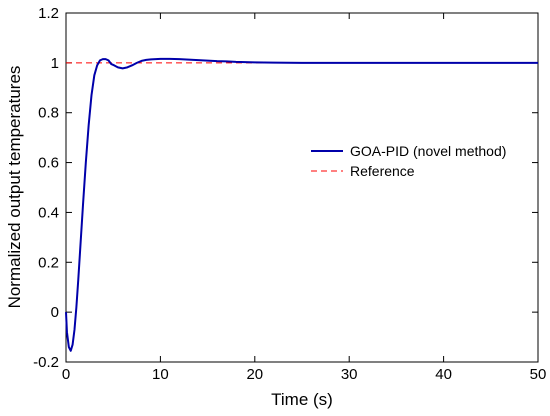 This screenshot has width=550, height=416. What do you see at coordinates (254, 374) in the screenshot?
I see `x-tick-label: 20` at bounding box center [254, 374].